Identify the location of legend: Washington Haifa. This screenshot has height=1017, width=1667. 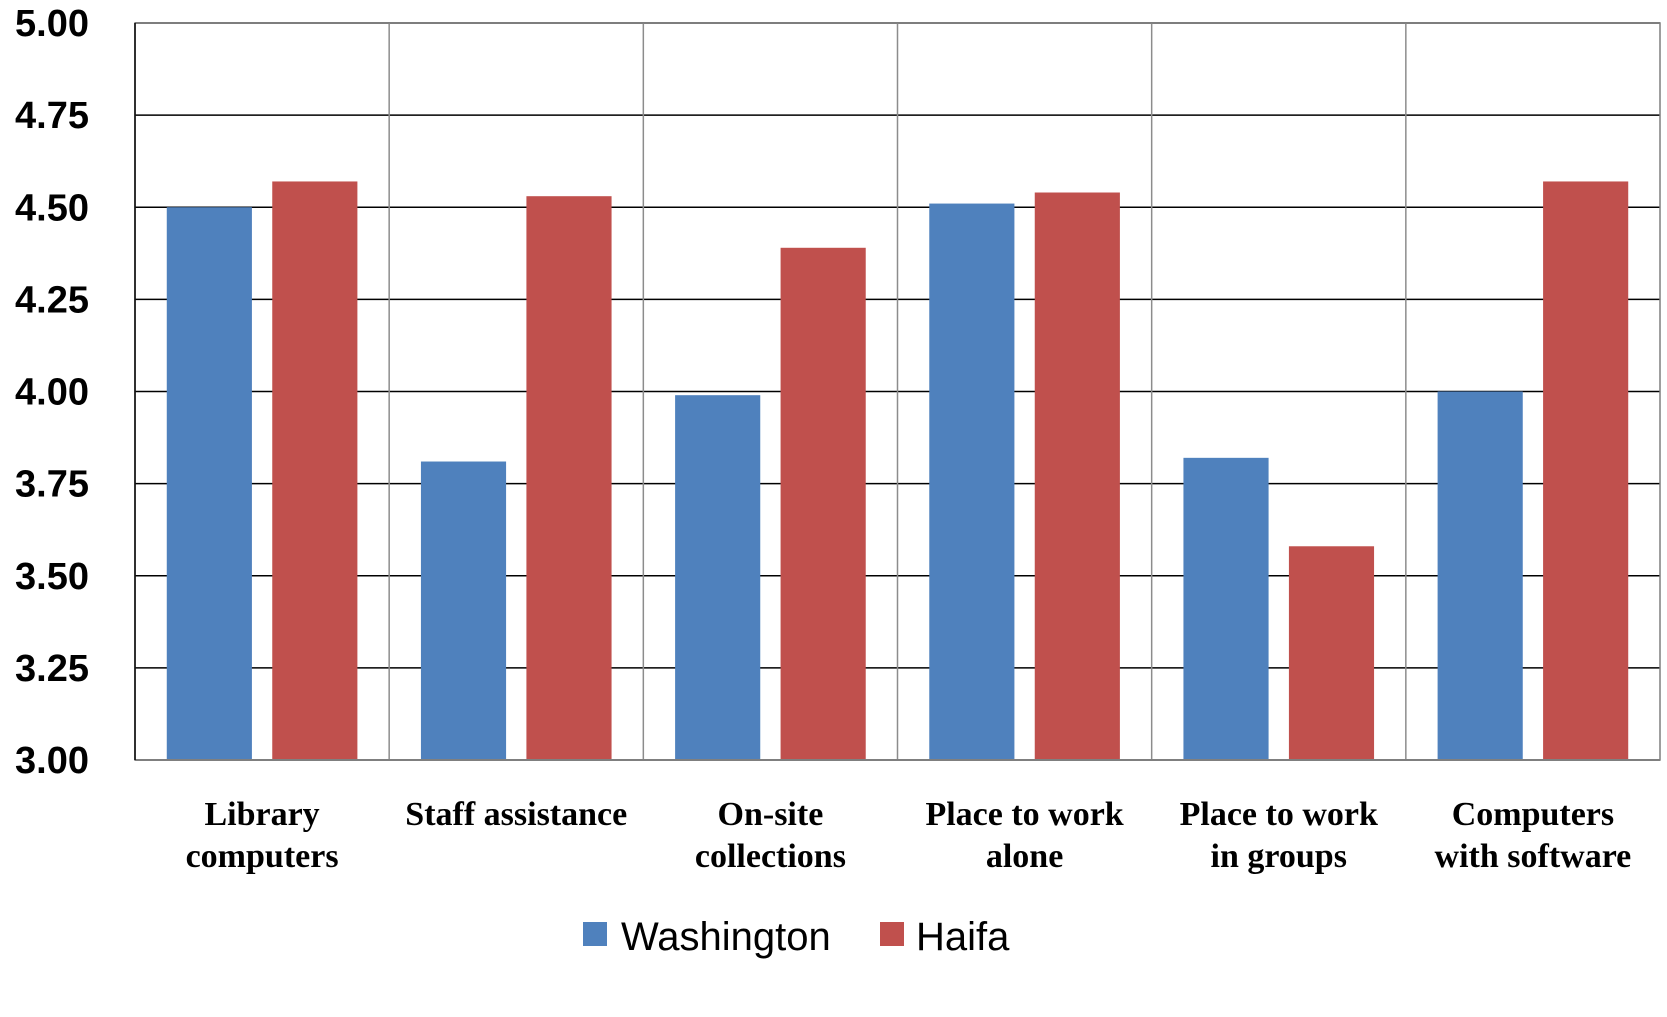
(796, 937).